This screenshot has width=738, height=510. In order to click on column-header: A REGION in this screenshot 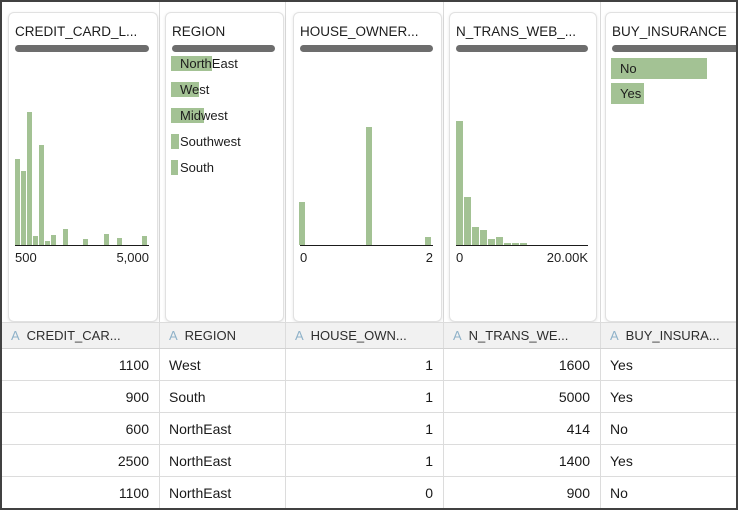, I will do `click(222, 335)`.